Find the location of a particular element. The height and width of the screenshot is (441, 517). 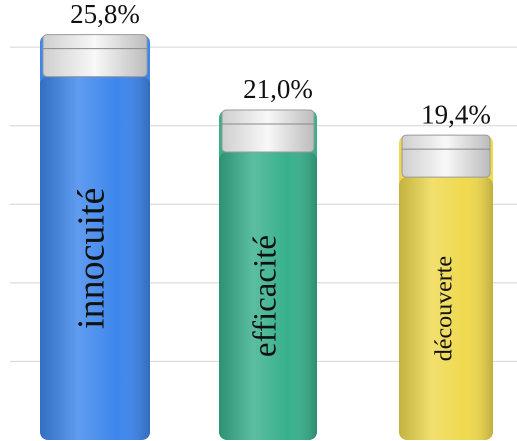

category-label: efficacité is located at coordinates (266, 296).